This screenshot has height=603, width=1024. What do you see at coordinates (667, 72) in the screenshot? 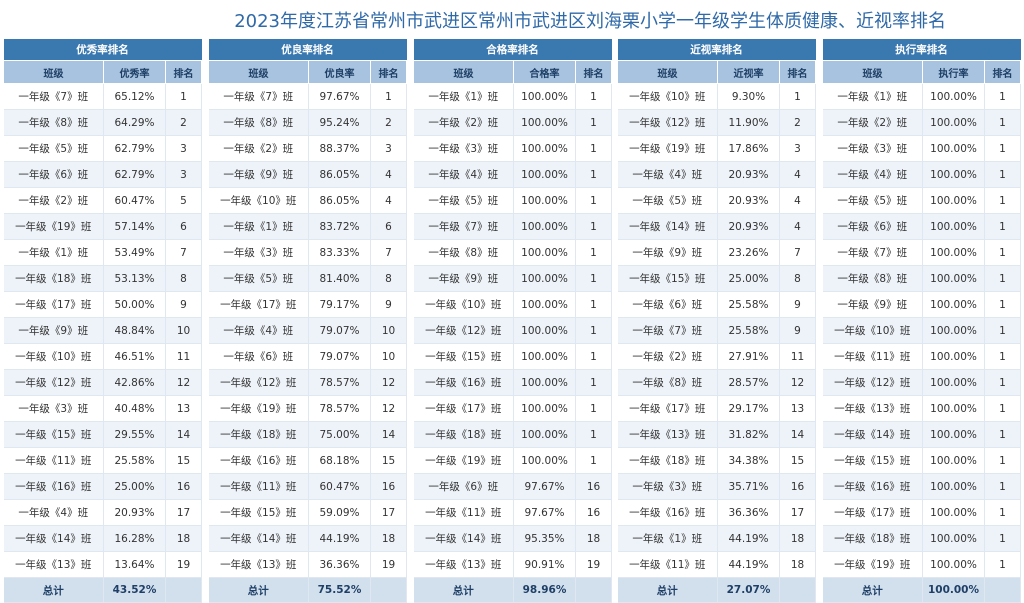
I see `column-header: 班级` at bounding box center [667, 72].